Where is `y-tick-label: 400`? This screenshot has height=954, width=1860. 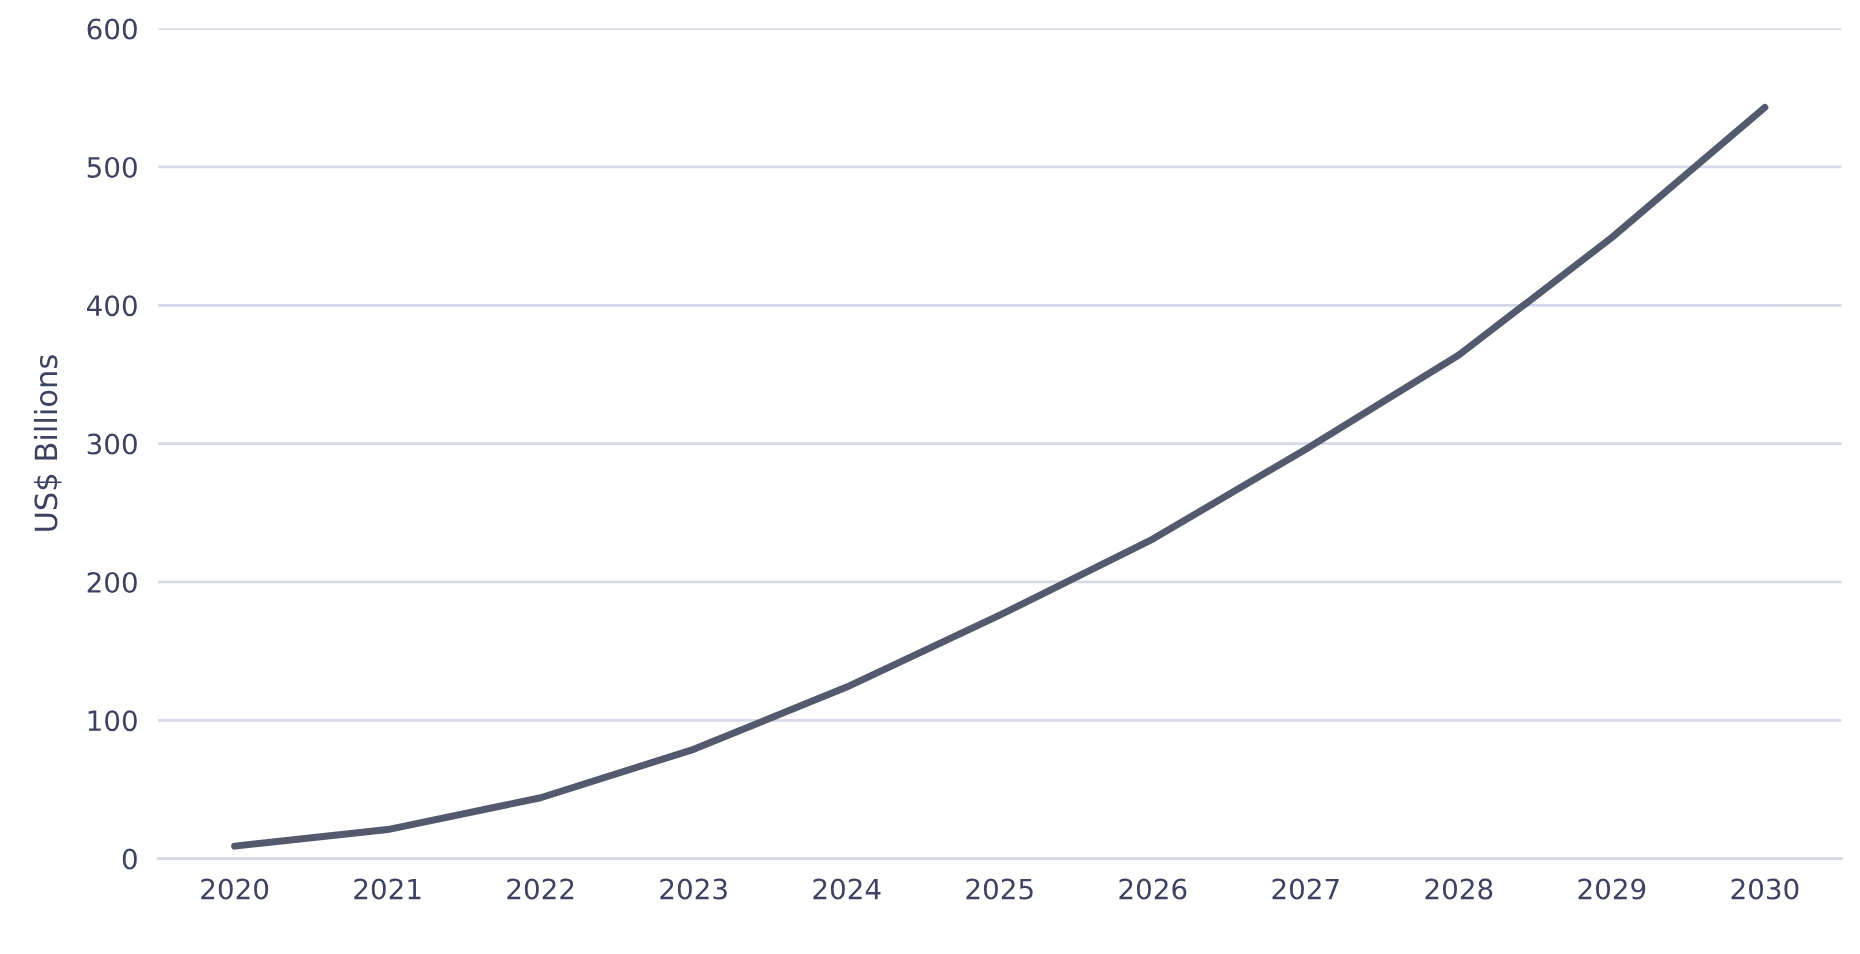
y-tick-label: 400 is located at coordinates (111, 306).